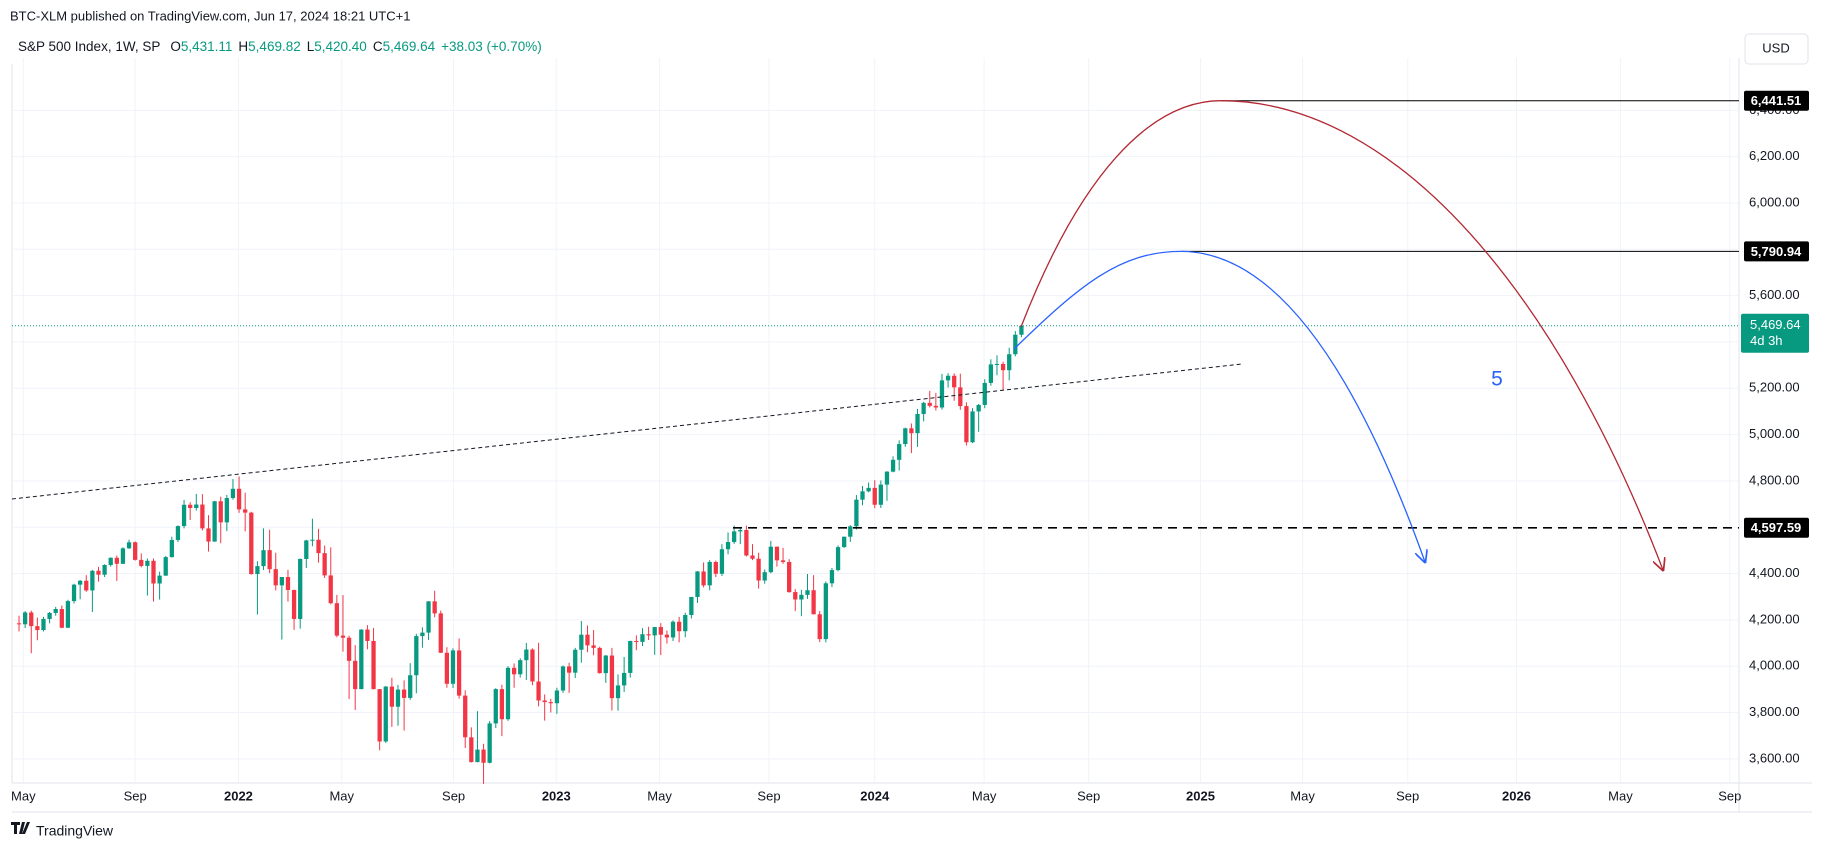 The width and height of the screenshot is (1824, 852). I want to click on x-tick-label: 2026, so click(1516, 795).